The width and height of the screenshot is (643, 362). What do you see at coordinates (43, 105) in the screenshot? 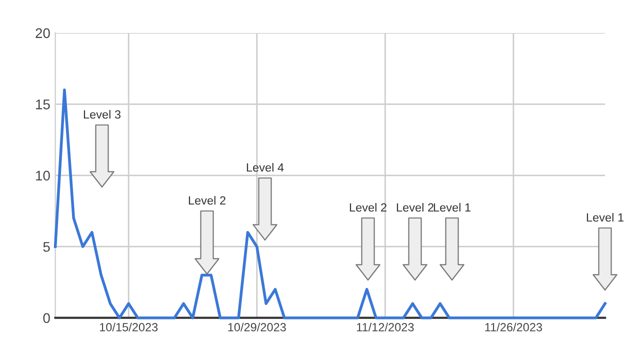
I see `y-tick-label: 15` at bounding box center [43, 105].